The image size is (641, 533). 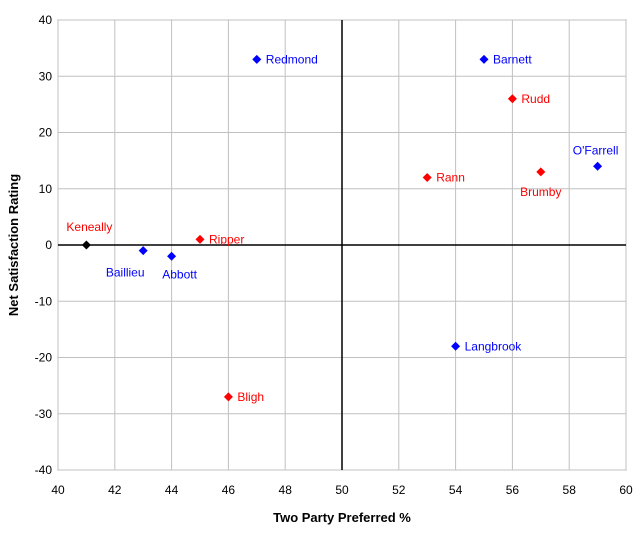 What do you see at coordinates (399, 490) in the screenshot?
I see `x-tick-label: 52` at bounding box center [399, 490].